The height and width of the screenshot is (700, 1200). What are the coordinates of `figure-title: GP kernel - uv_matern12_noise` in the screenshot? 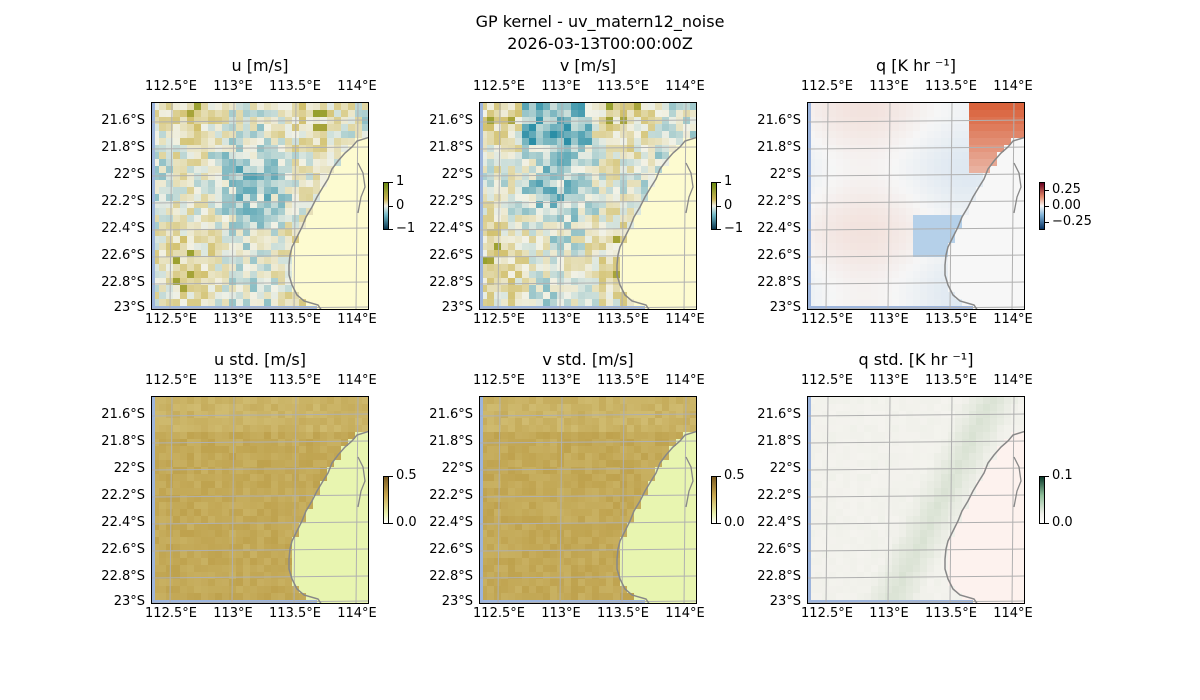 It's located at (600, 21).